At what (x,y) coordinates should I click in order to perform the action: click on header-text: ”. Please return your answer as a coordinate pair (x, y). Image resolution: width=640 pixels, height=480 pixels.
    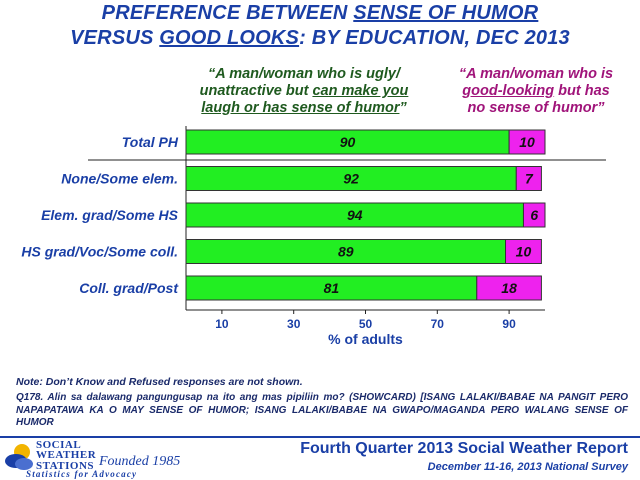
    Looking at the image, I should click on (403, 108).